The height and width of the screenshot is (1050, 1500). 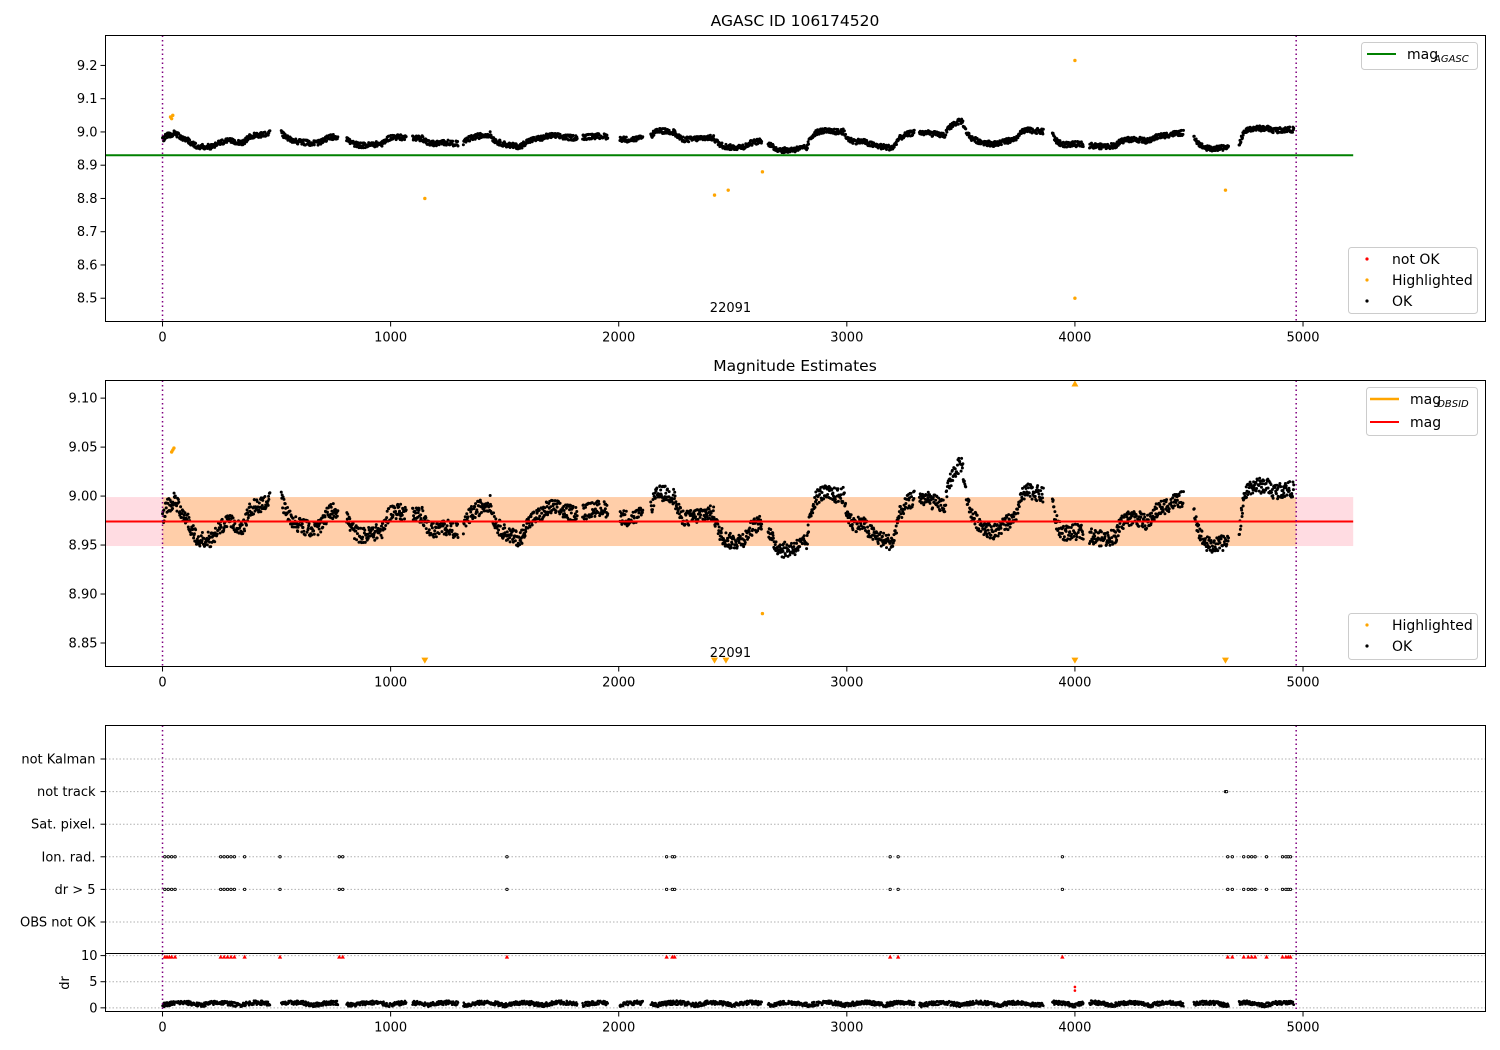 What do you see at coordinates (1367, 301) in the screenshot?
I see `legend-marker-ok` at bounding box center [1367, 301].